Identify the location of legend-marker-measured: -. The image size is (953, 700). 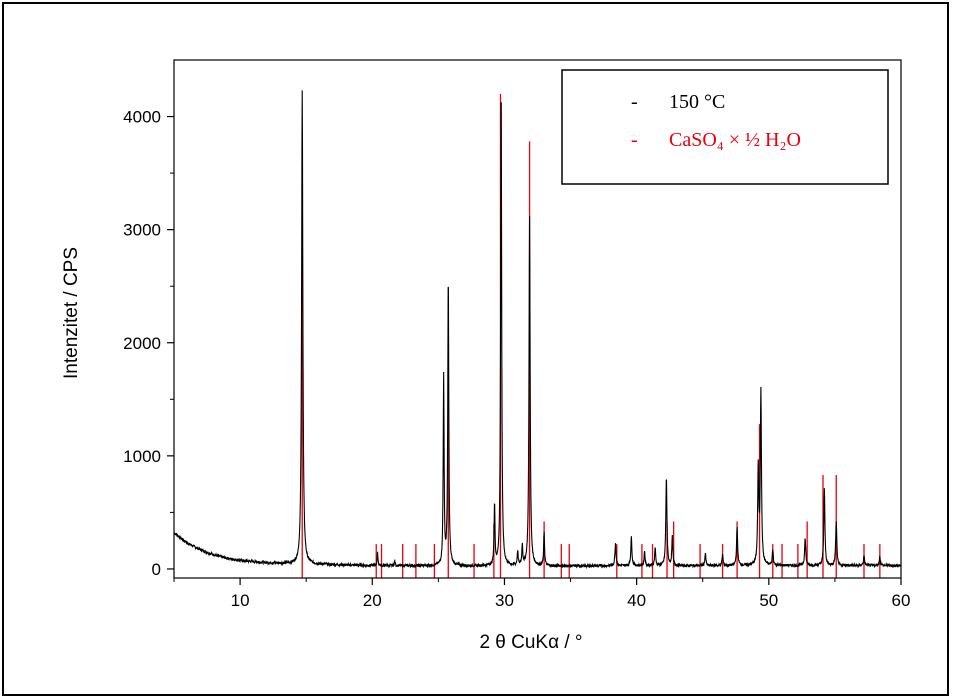
(634, 102).